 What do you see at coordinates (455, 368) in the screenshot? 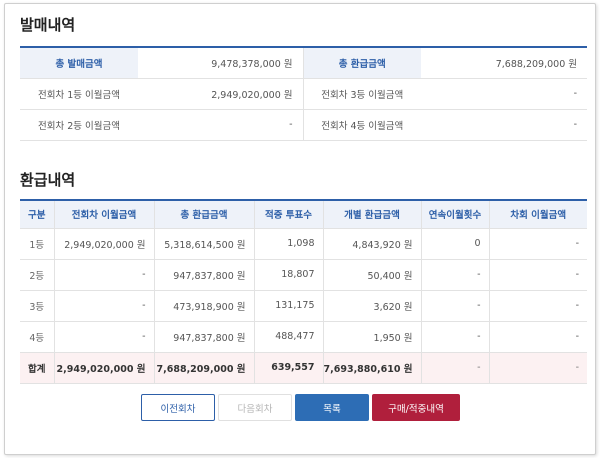
I see `cell-total-consecutive-carryover: -` at bounding box center [455, 368].